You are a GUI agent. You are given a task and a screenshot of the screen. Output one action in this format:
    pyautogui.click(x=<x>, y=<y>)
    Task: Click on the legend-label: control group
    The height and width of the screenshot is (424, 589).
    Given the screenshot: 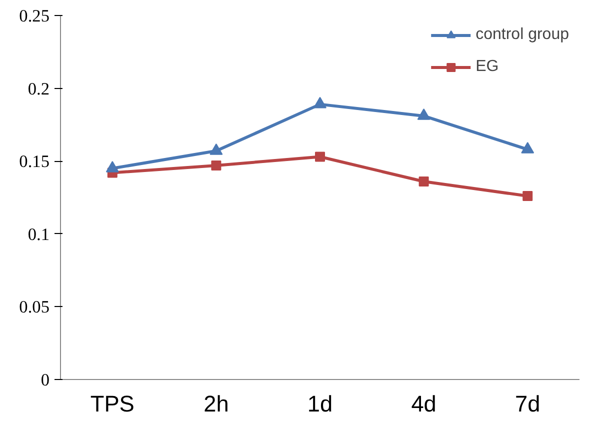 What is the action you would take?
    pyautogui.click(x=522, y=35)
    